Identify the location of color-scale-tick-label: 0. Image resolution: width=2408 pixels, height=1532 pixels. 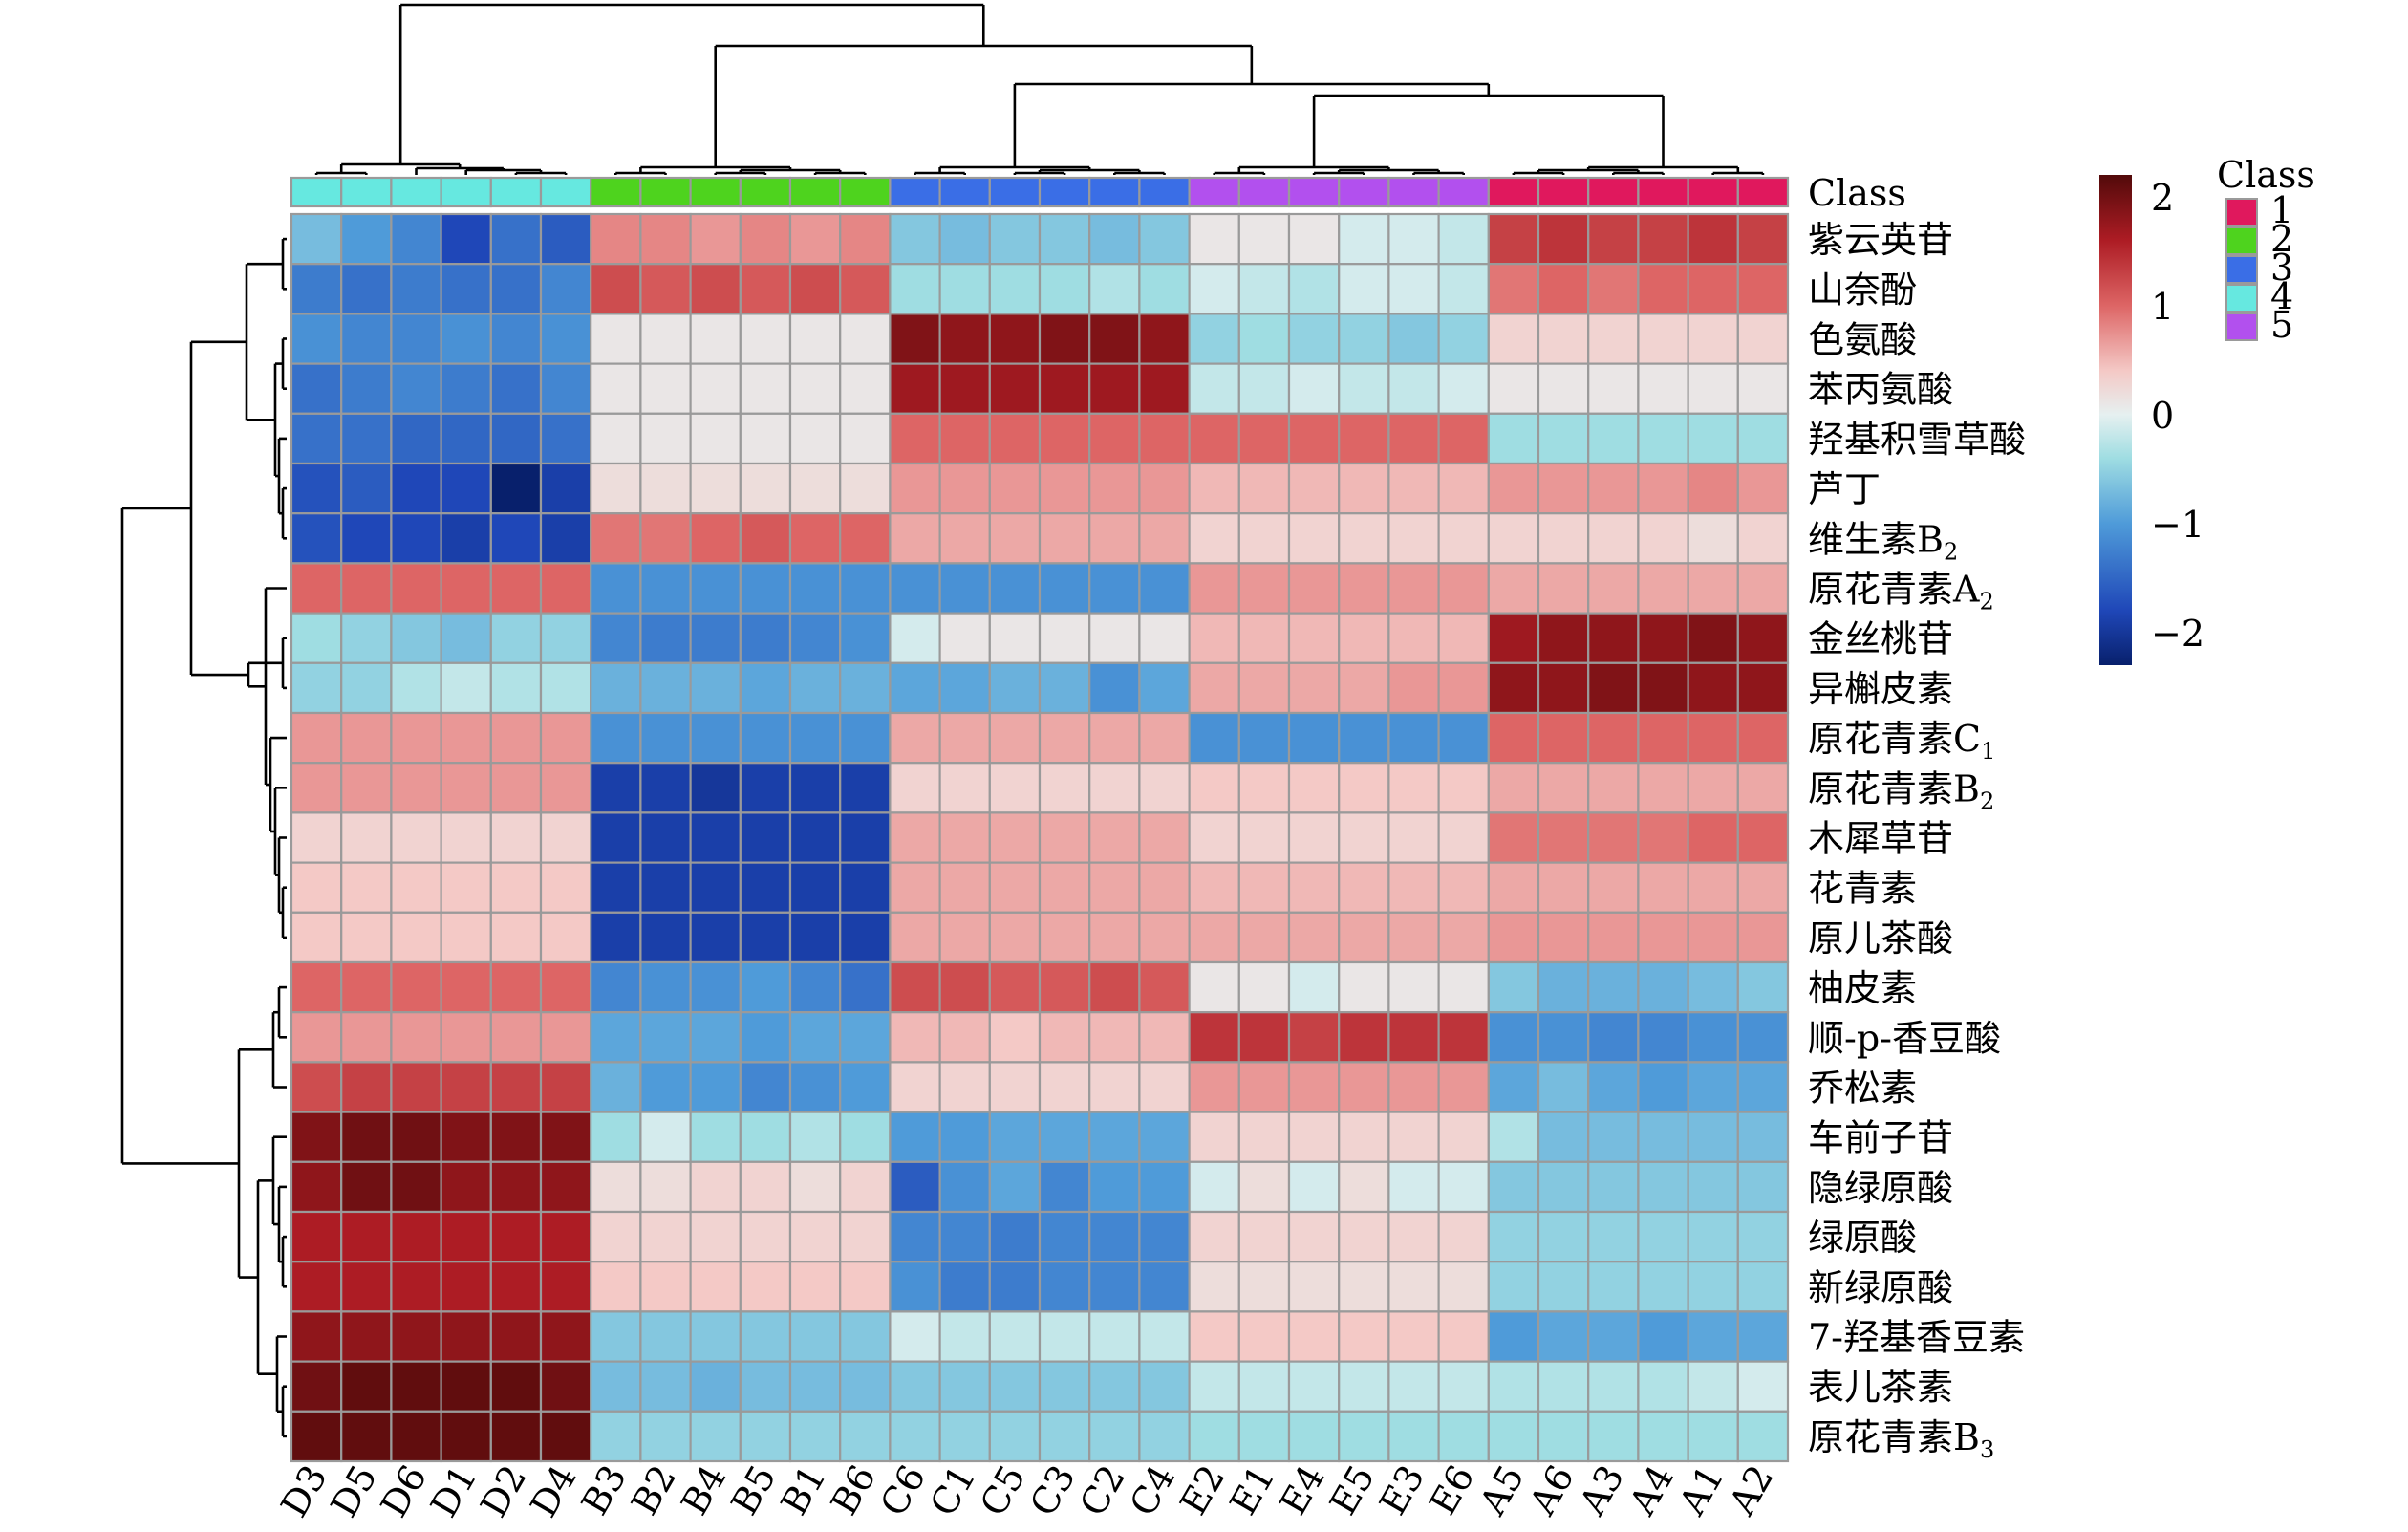
(2162, 416).